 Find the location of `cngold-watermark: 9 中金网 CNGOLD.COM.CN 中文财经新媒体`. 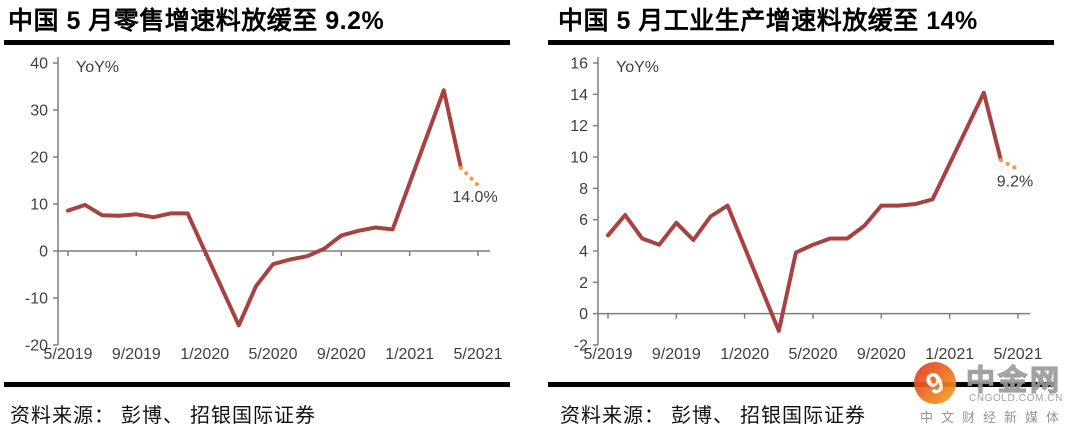

cngold-watermark: 9 中金网 CNGOLD.COM.CN 中文财经新媒体 is located at coordinates (996, 392).